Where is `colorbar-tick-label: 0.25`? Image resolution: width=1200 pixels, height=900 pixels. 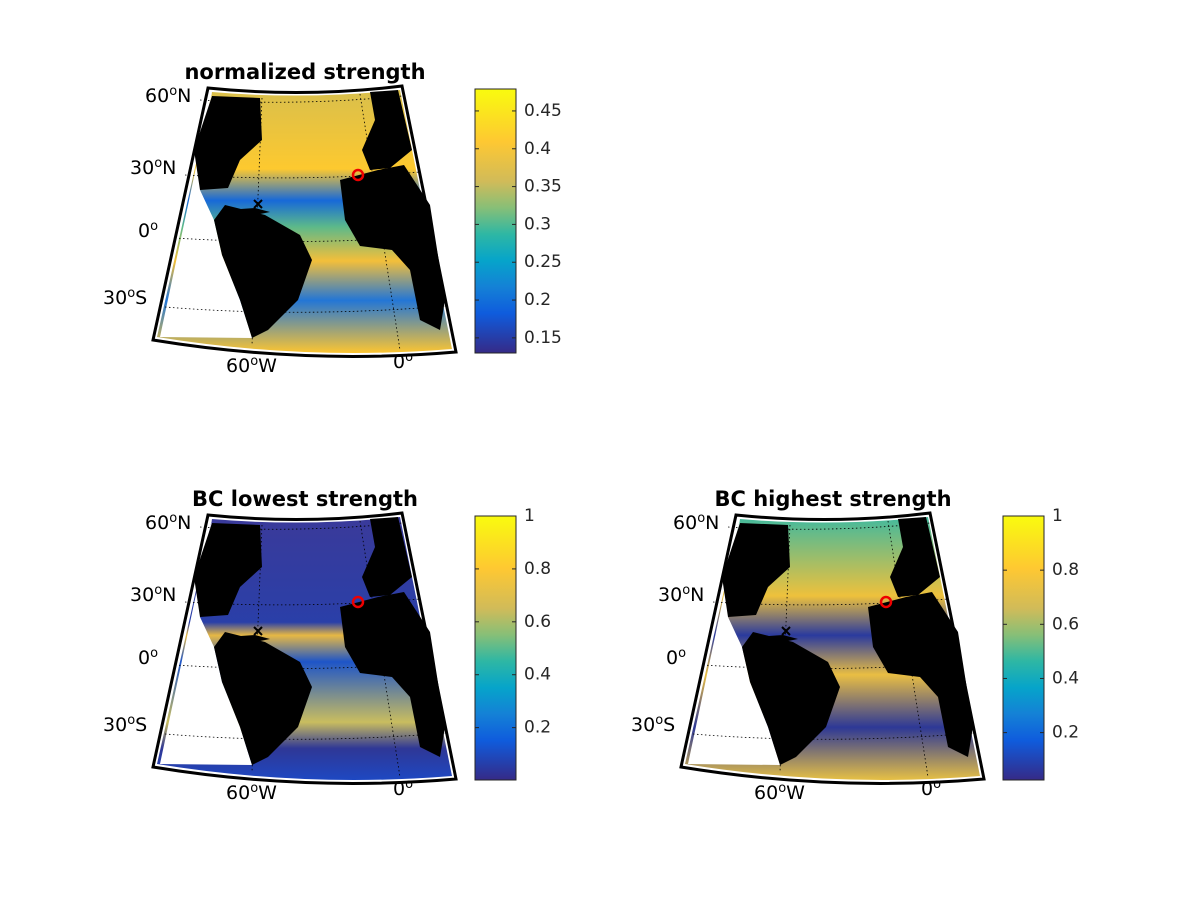
colorbar-tick-label: 0.25 is located at coordinates (543, 262).